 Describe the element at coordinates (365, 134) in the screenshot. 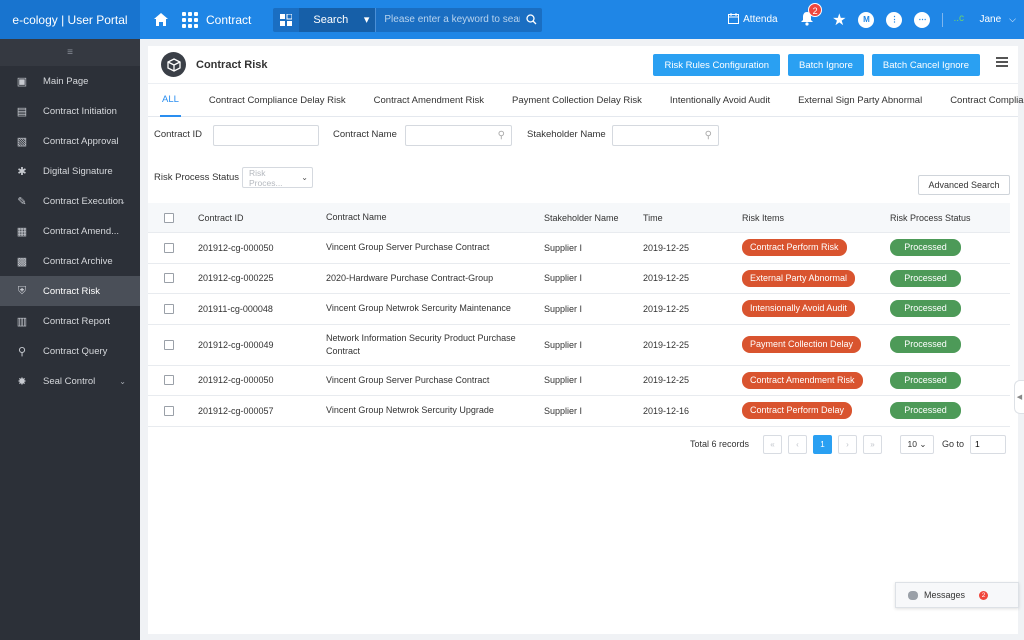

I see `contract-name-label: Contract Name` at that location.